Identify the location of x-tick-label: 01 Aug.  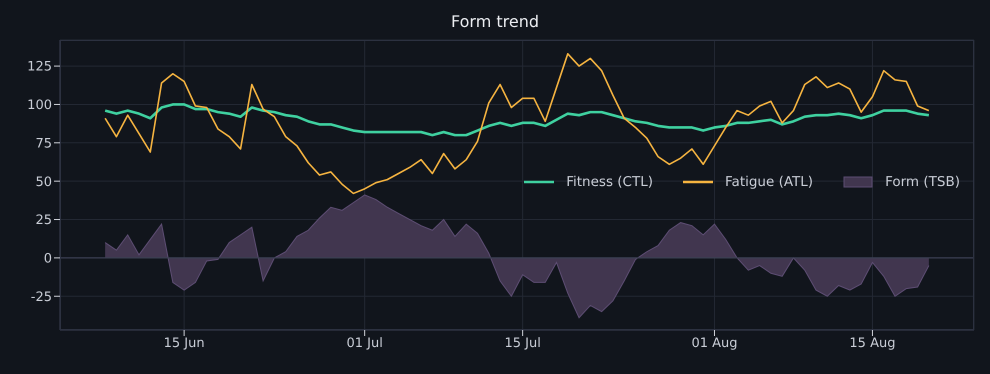
(714, 344).